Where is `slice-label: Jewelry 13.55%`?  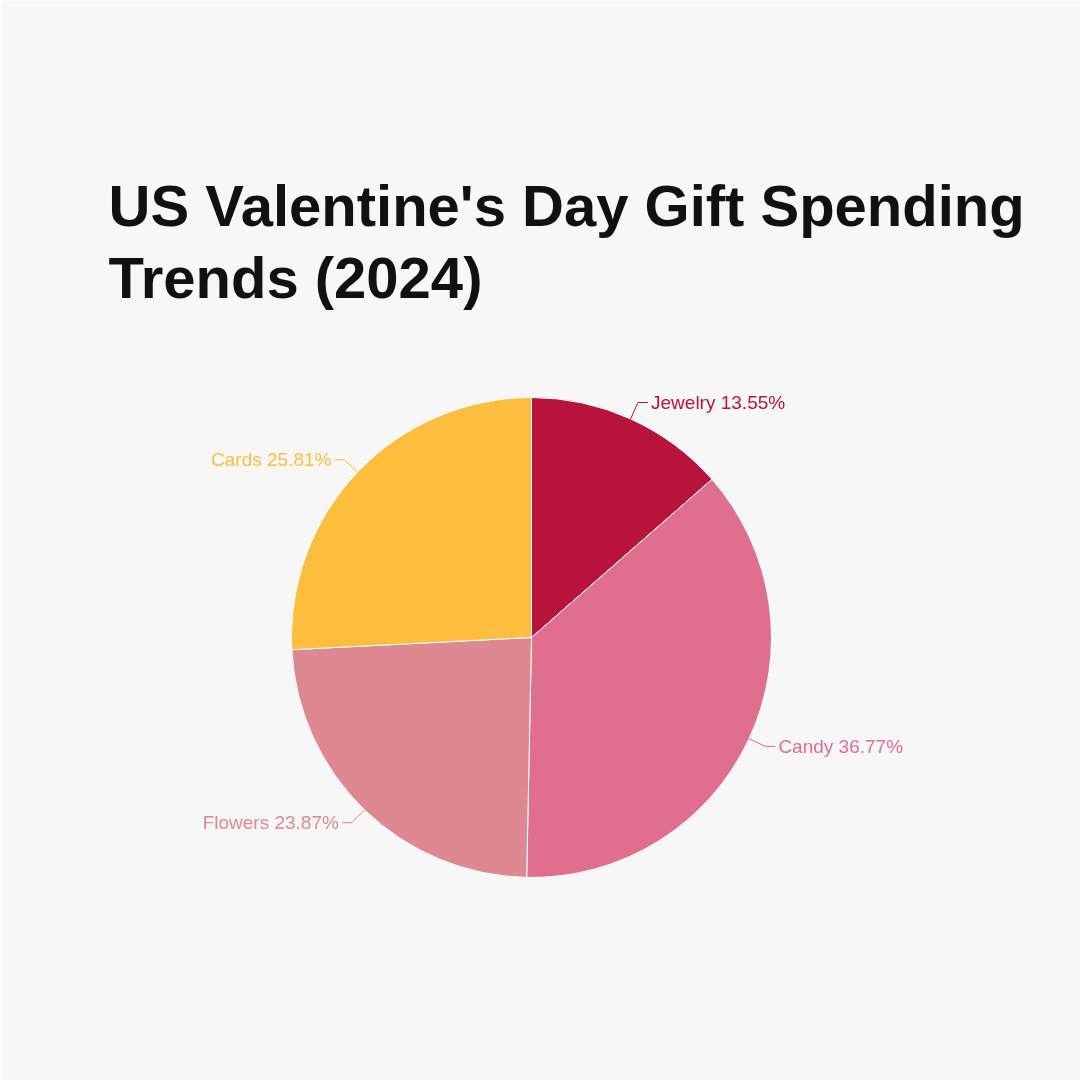 slice-label: Jewelry 13.55% is located at coordinates (718, 403).